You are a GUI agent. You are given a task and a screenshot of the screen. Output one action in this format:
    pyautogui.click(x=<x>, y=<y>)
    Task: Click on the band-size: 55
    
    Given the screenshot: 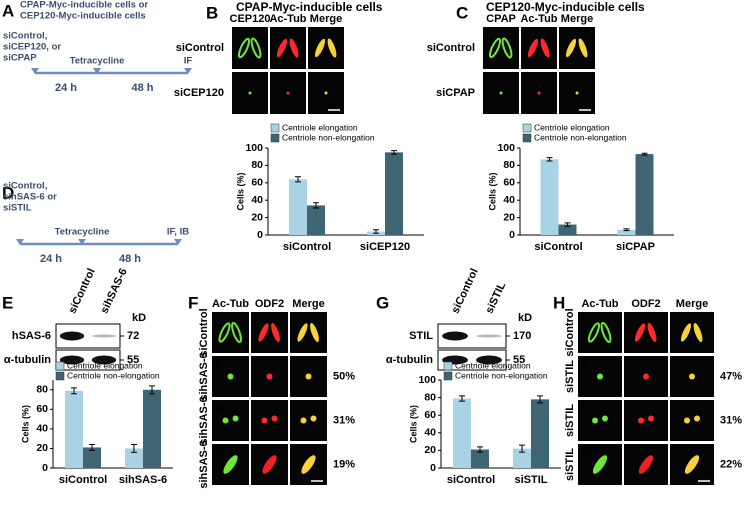 What is the action you would take?
    pyautogui.click(x=519, y=360)
    